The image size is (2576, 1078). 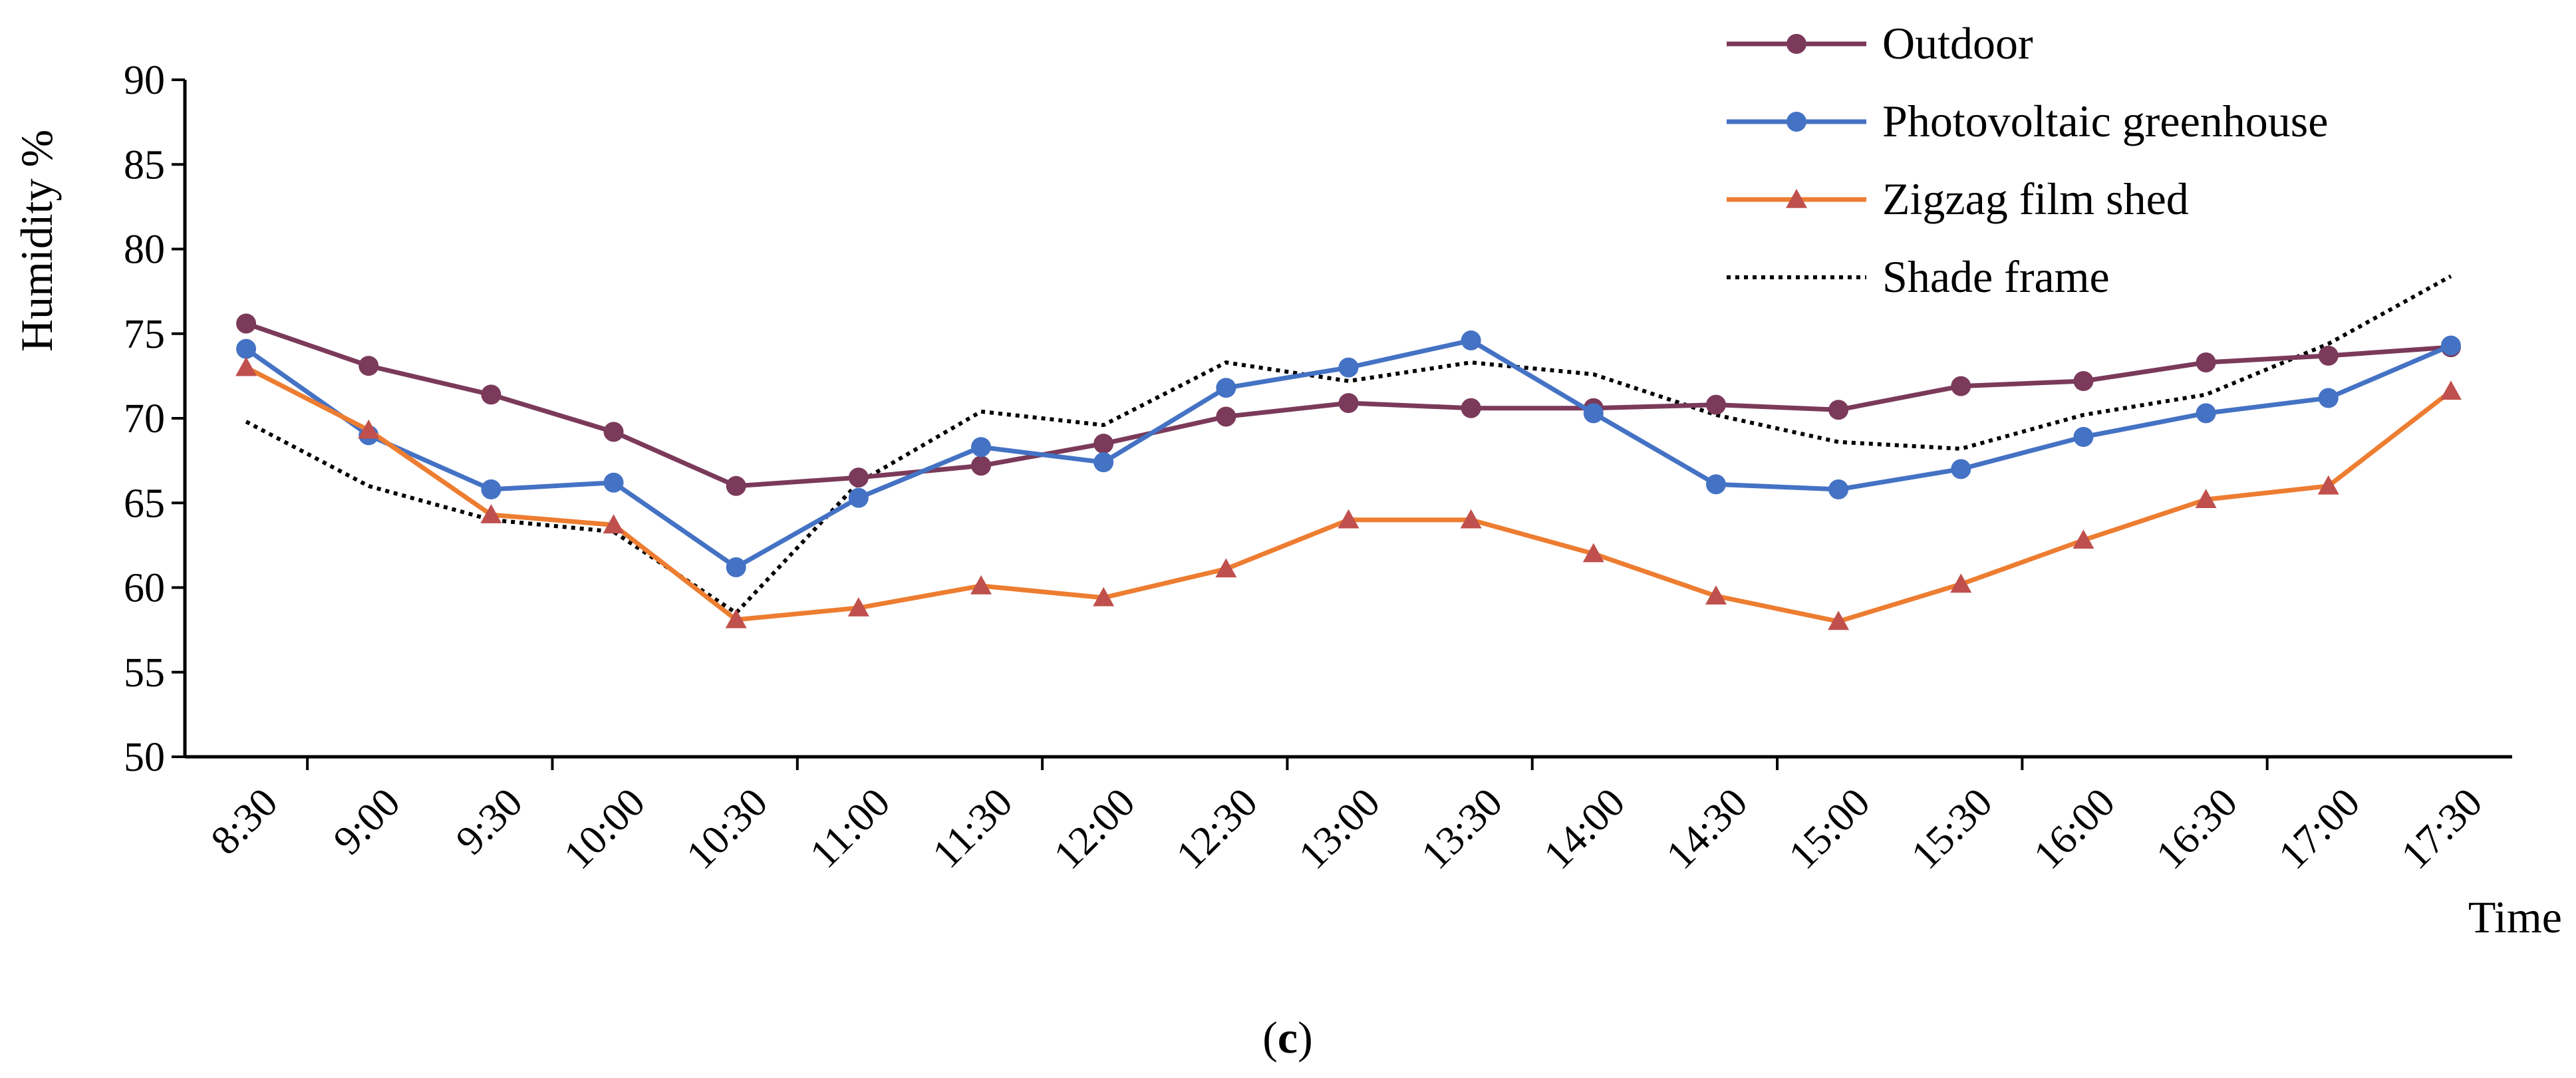 I want to click on y-tick-label: 65, so click(x=144, y=503).